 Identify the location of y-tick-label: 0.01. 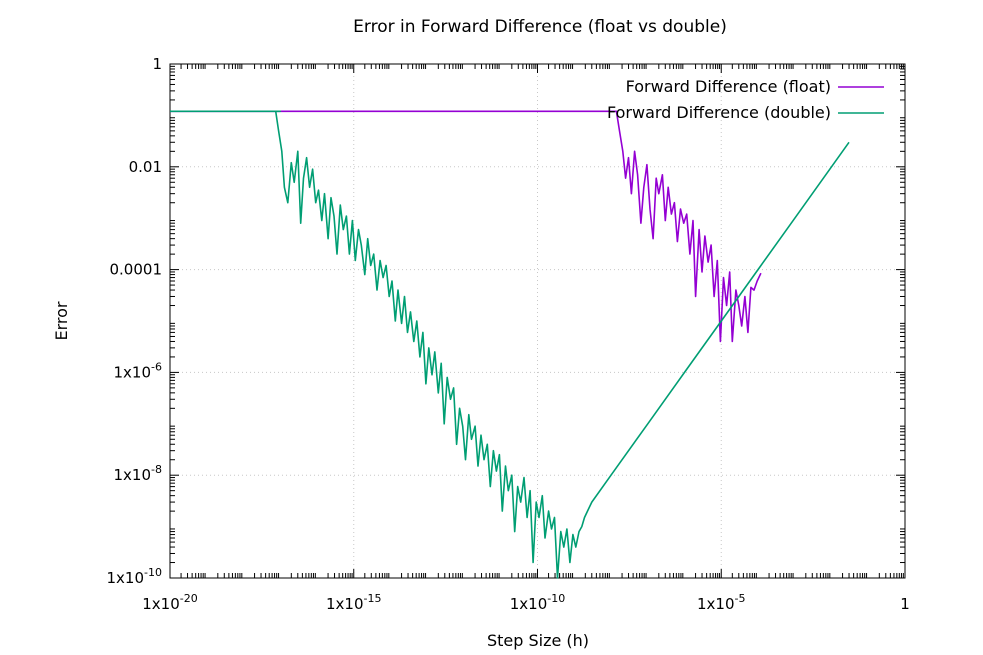
(145, 167).